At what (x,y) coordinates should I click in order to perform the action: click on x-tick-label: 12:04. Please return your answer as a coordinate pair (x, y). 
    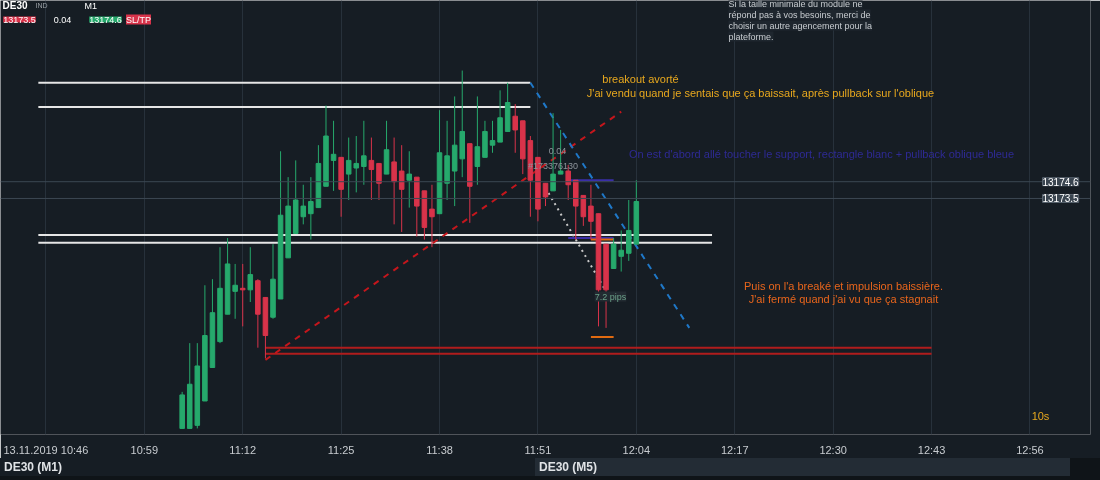
    Looking at the image, I should click on (636, 449).